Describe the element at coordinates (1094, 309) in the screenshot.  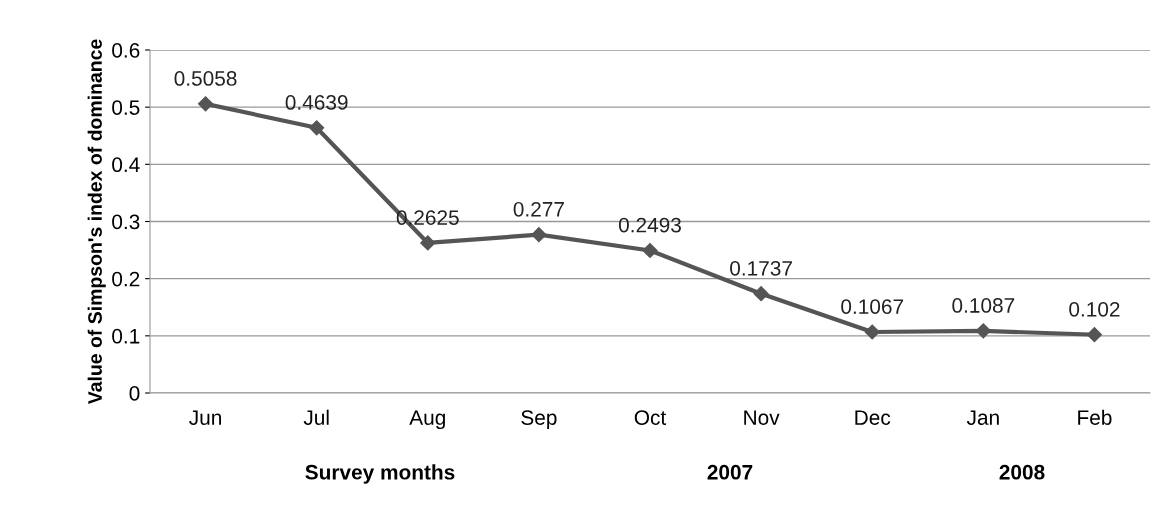
I see `data-label: 0.102` at that location.